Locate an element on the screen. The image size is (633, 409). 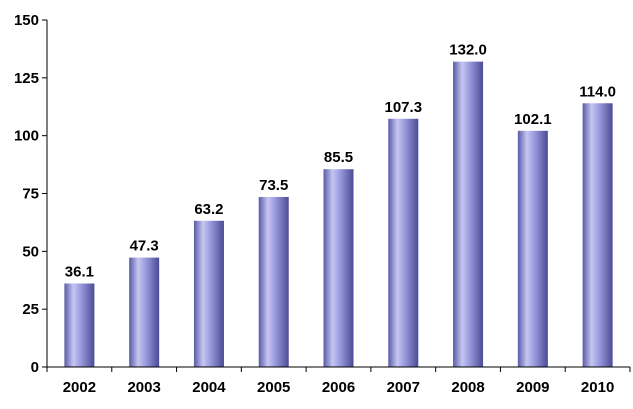
data-label-2002: 36.1 is located at coordinates (79, 271).